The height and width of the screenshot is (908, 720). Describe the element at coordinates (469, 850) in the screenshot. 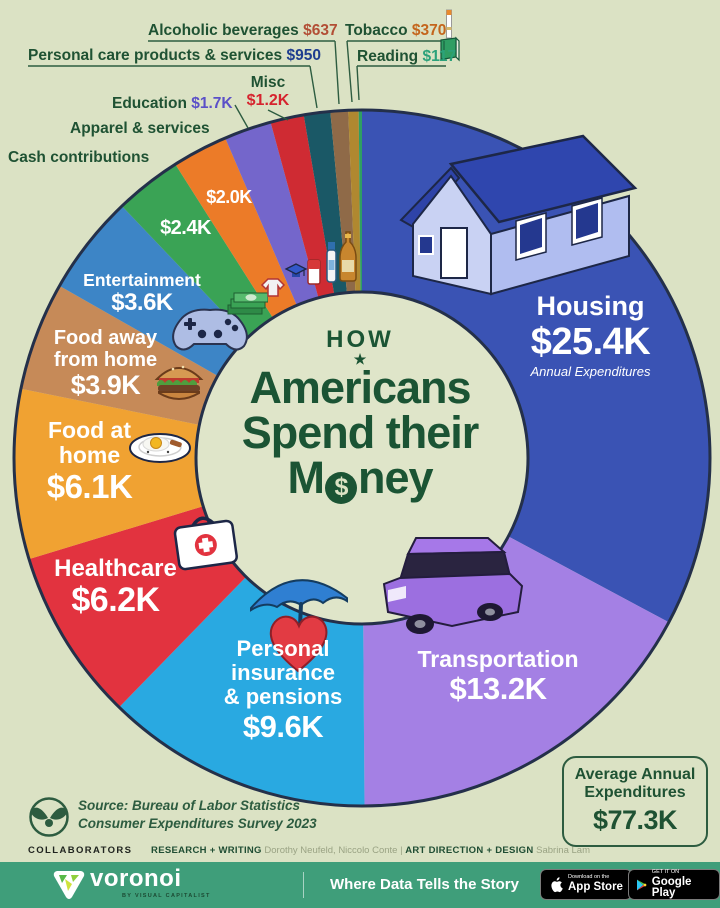

I see `art-direction-label: ART DIRECTION + DESIGN` at that location.